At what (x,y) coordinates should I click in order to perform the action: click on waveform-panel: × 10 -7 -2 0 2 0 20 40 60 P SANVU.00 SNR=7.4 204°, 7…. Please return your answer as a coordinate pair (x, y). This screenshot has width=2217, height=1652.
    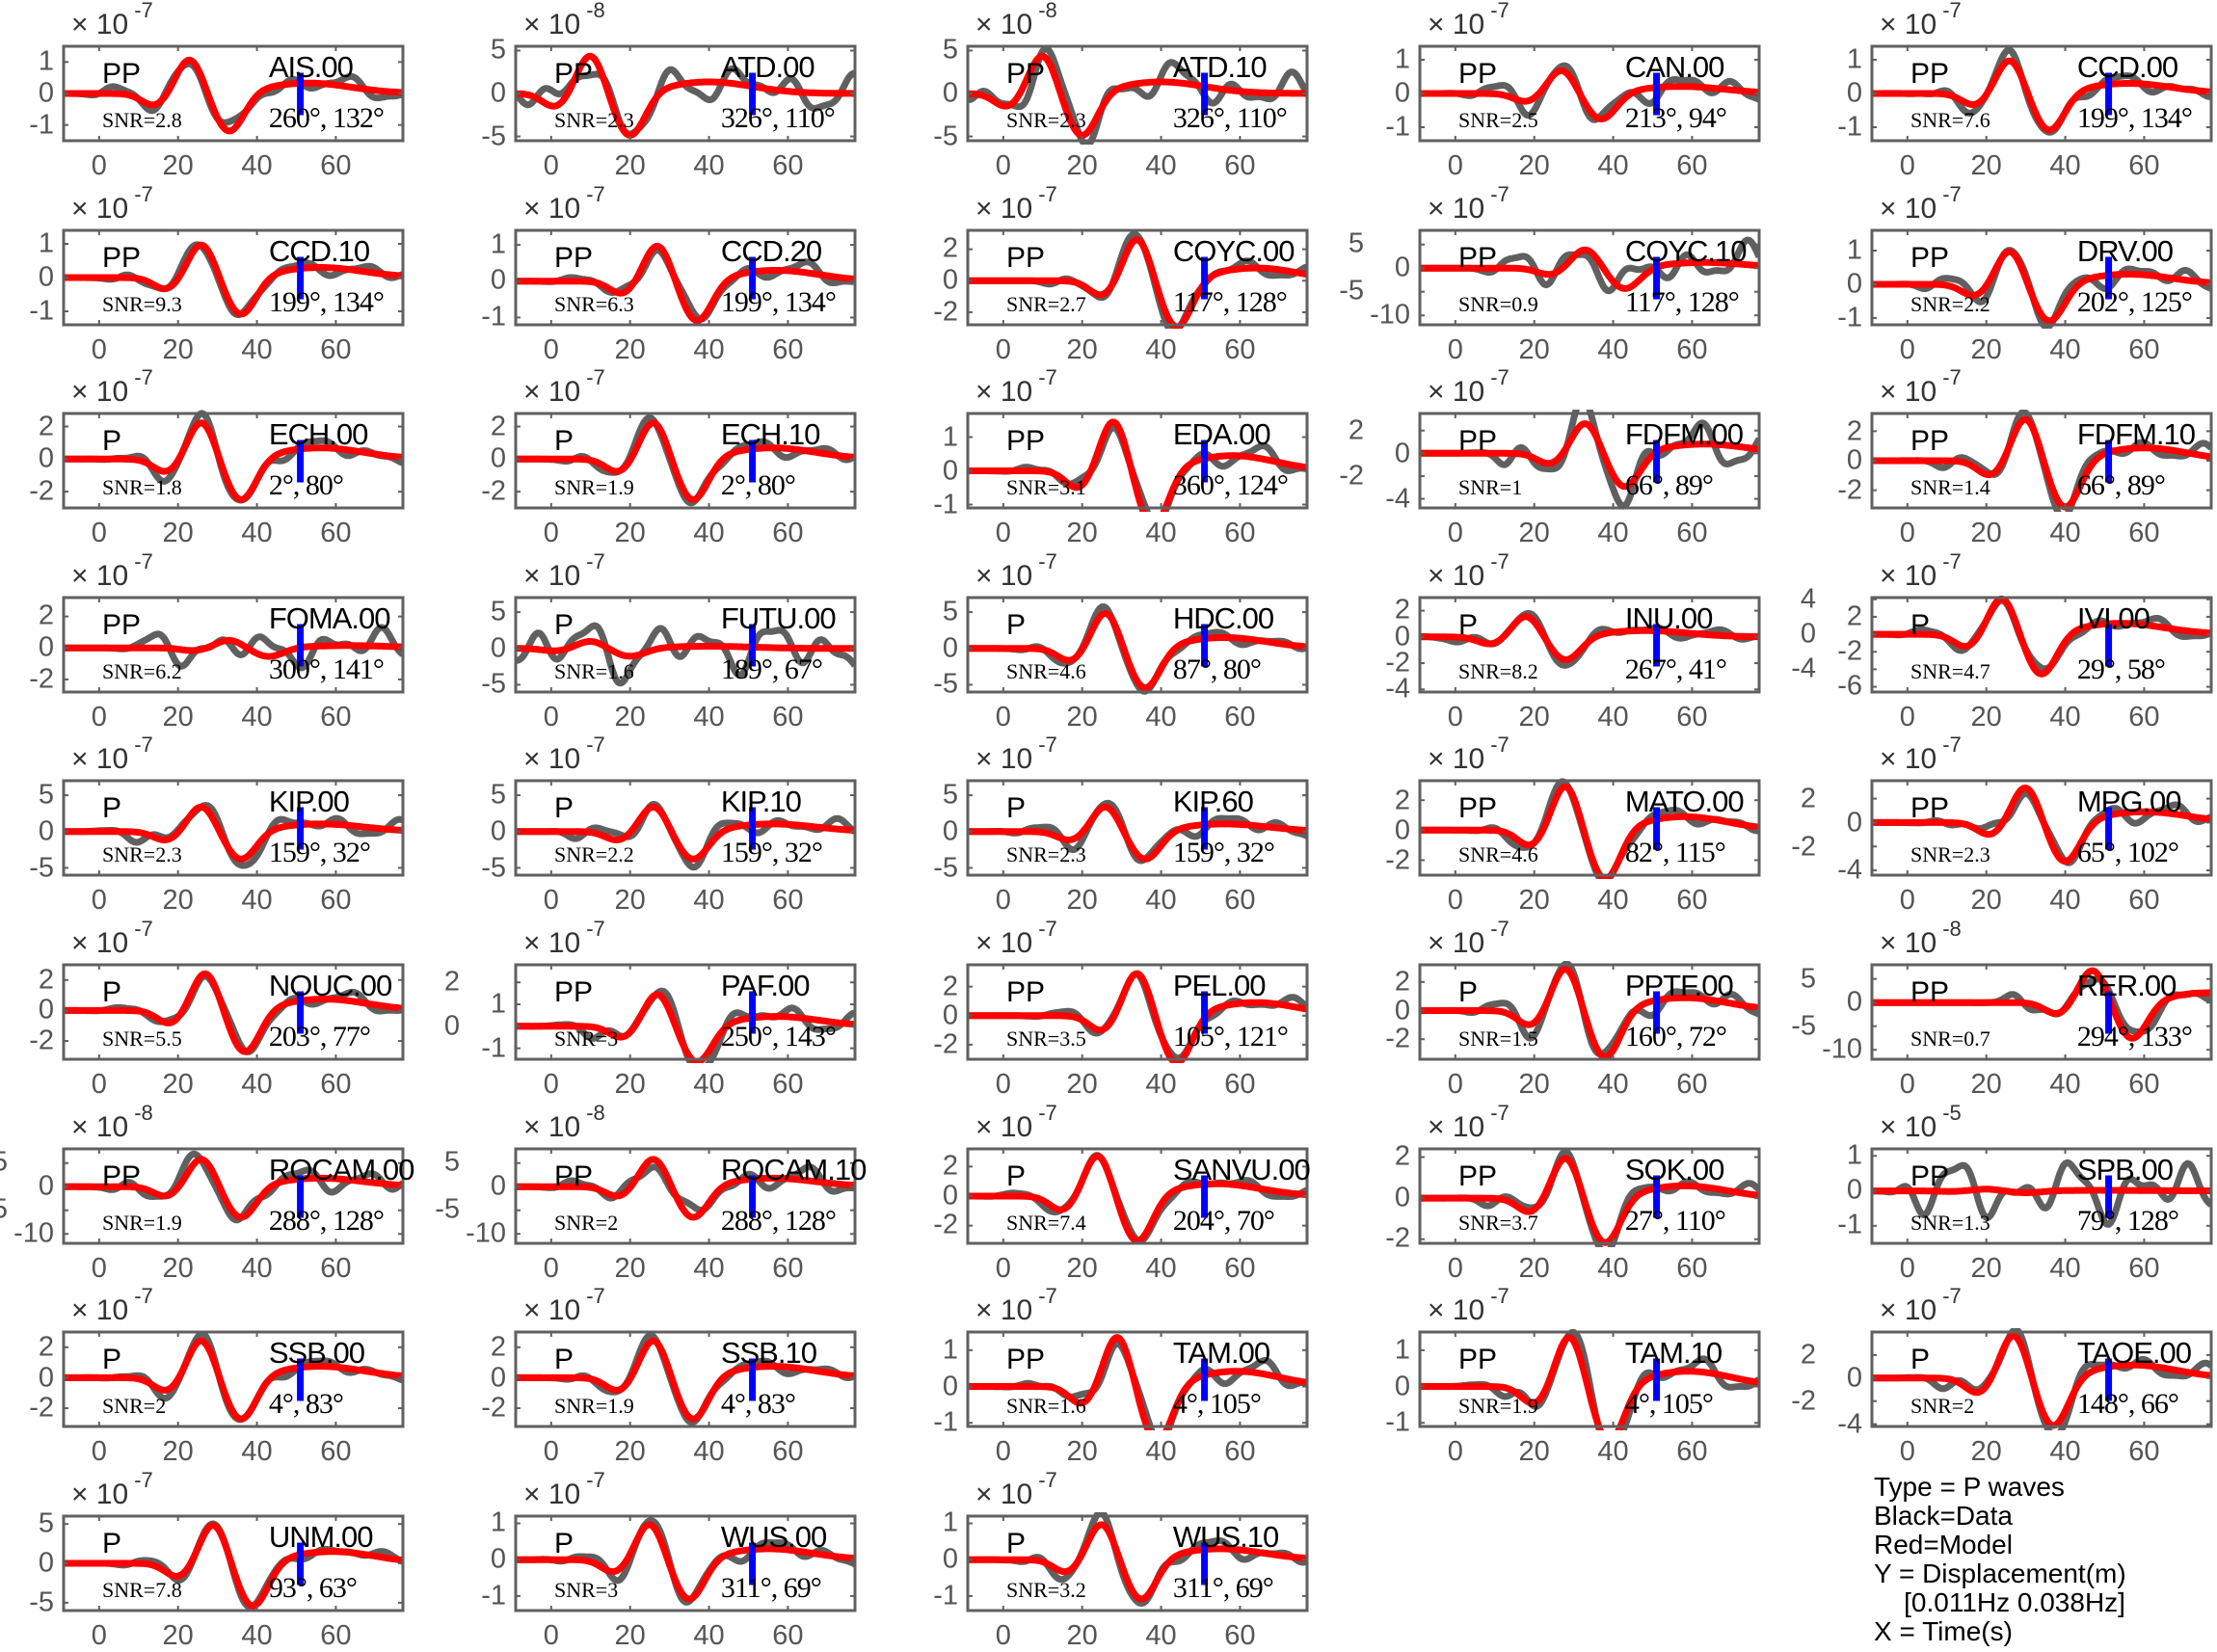
    Looking at the image, I should click on (1122, 1193).